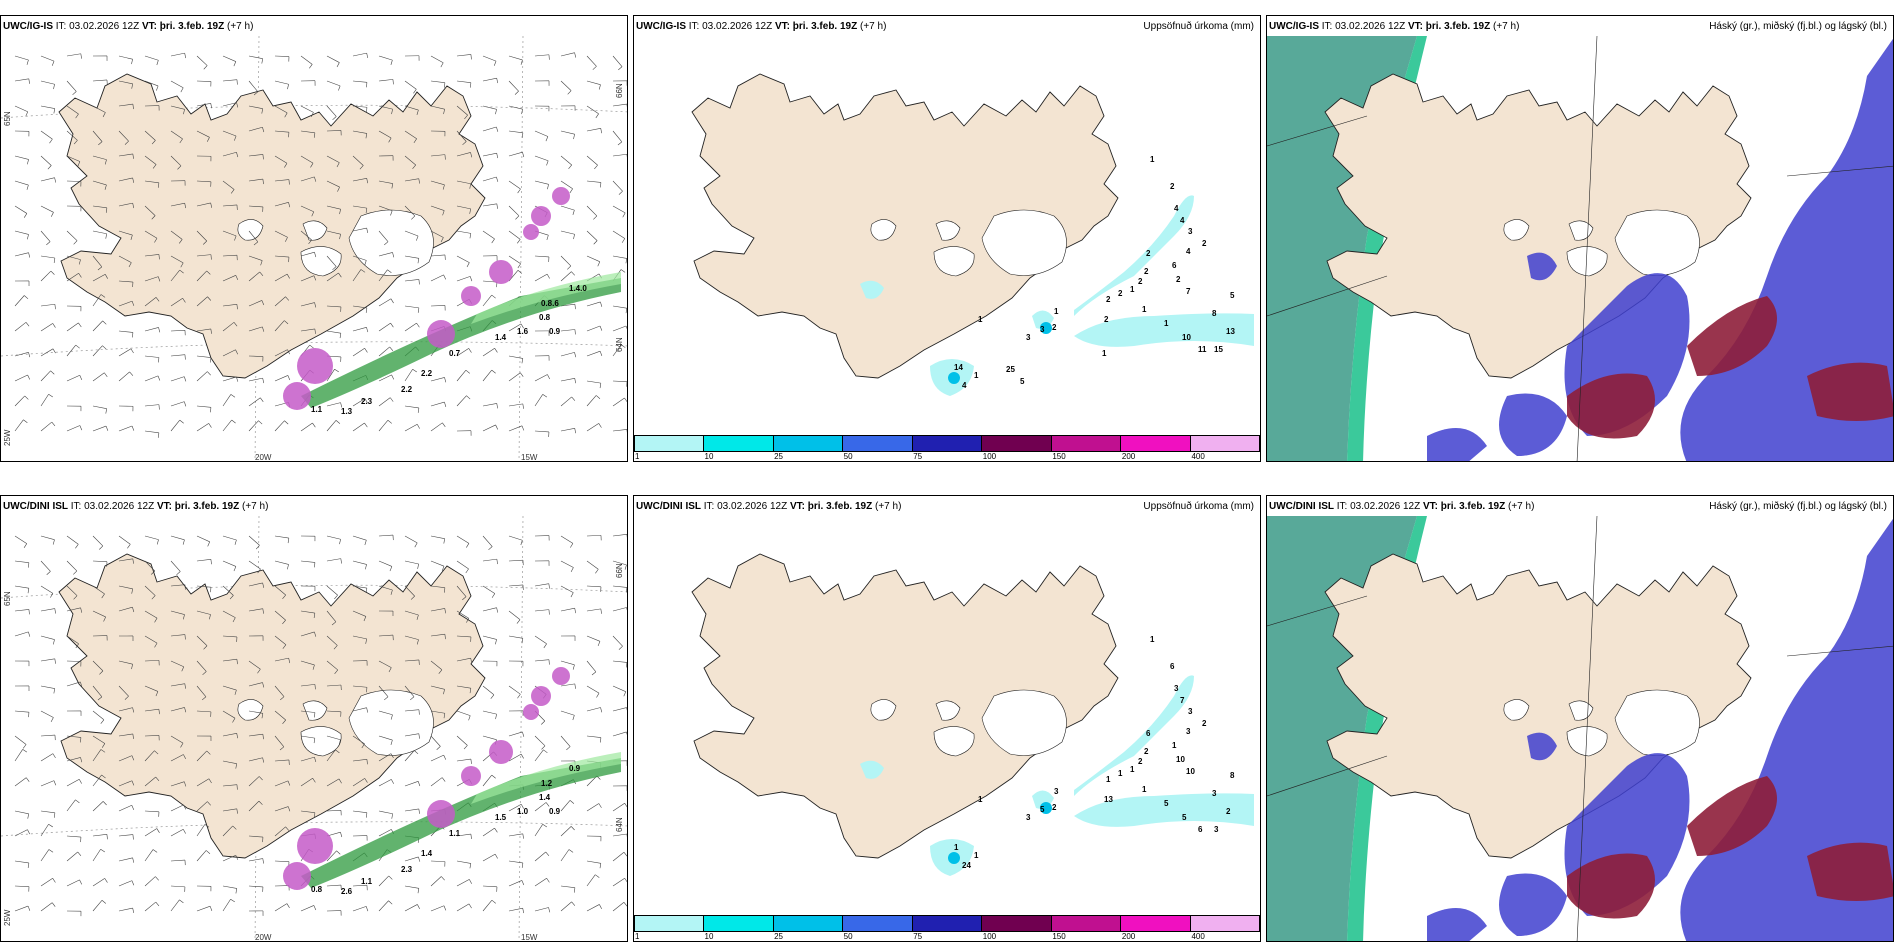 This screenshot has height=950, width=1900. What do you see at coordinates (521, 728) in the screenshot?
I see `graticule-line` at bounding box center [521, 728].